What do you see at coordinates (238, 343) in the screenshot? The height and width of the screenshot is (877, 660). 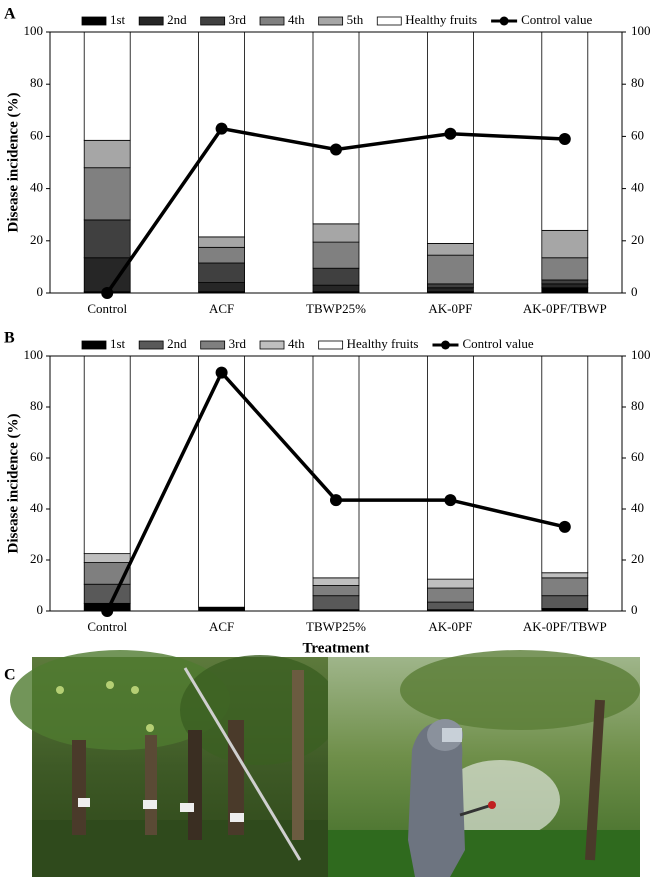 I see `legend-label: 3rd` at bounding box center [238, 343].